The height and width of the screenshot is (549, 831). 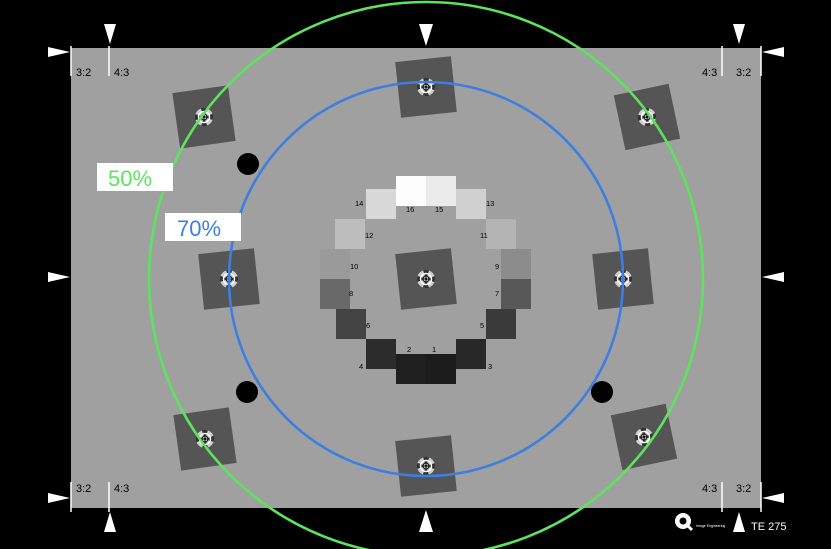 I want to click on label-70-percent: 70%, so click(x=203, y=227).